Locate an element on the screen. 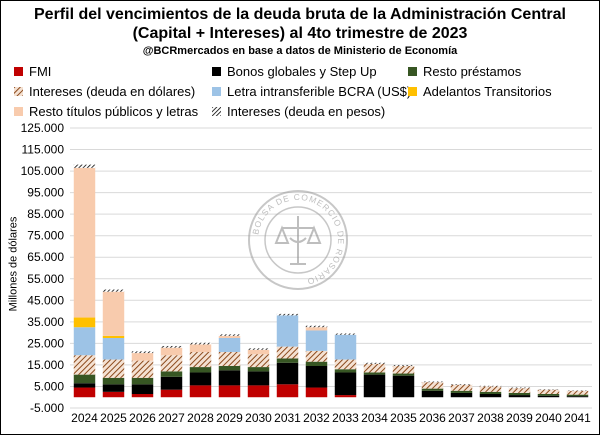 The image size is (600, 435). bcr-seal-watermark: BOLSA DE COMERCIO DE ROSARIO is located at coordinates (298, 240).